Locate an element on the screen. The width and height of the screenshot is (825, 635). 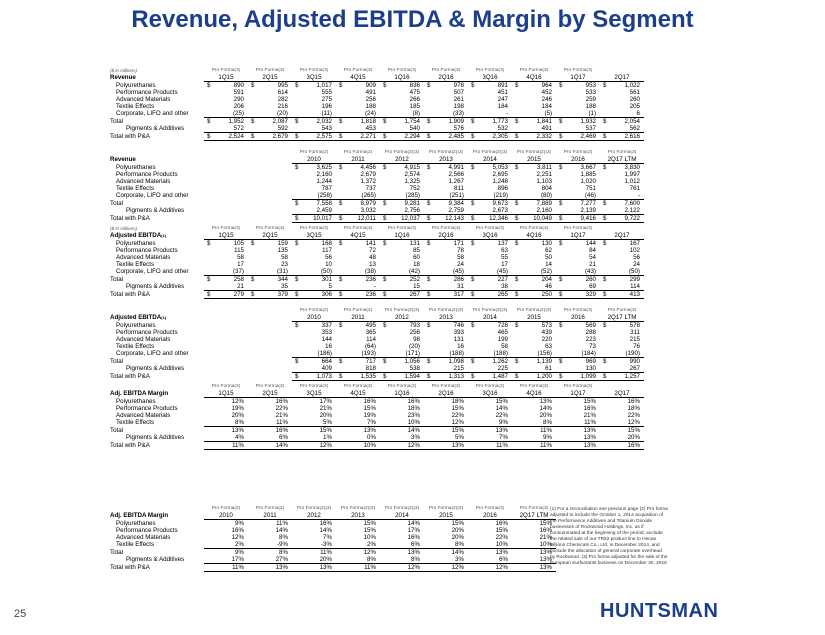
value-text: 1,997 is located at coordinates (632, 174).